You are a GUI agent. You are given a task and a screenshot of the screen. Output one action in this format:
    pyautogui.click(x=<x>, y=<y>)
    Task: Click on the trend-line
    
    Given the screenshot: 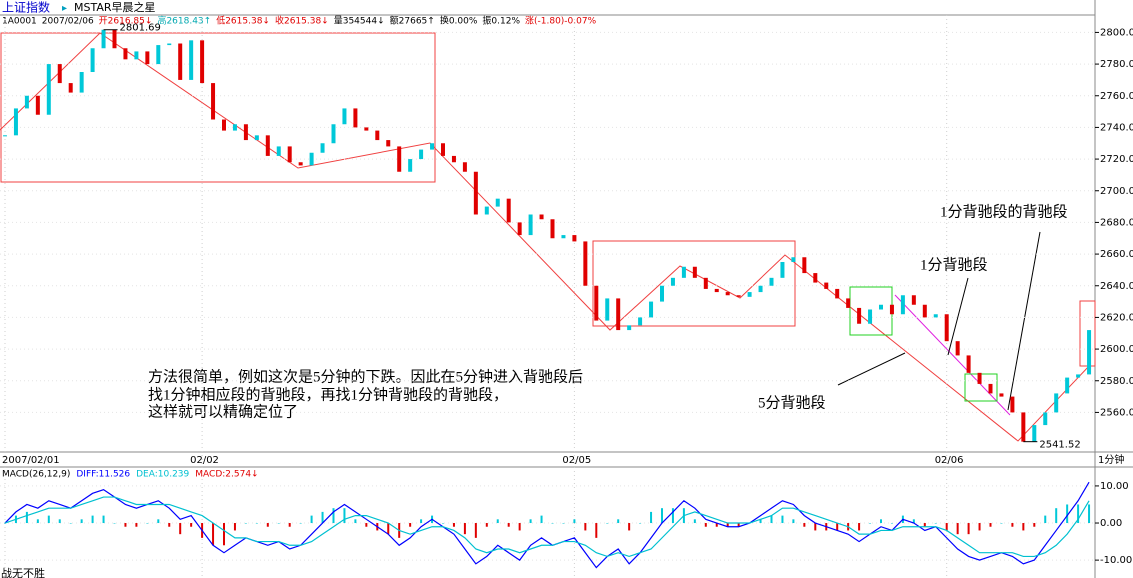 What is the action you would take?
    pyautogui.click(x=952, y=355)
    